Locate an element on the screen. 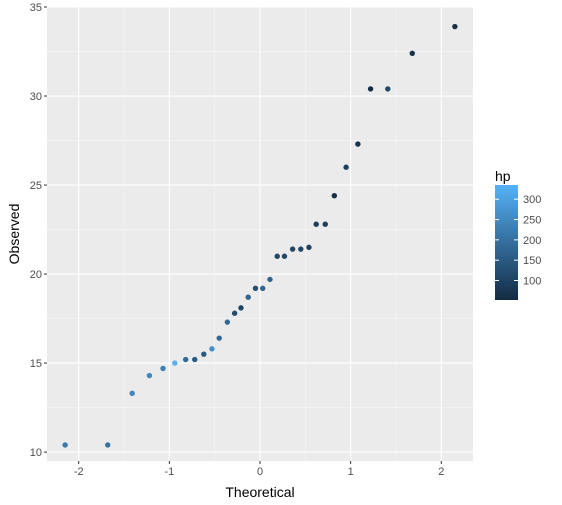 This screenshot has width=562, height=505. x-tick-label: 0 is located at coordinates (260, 472).